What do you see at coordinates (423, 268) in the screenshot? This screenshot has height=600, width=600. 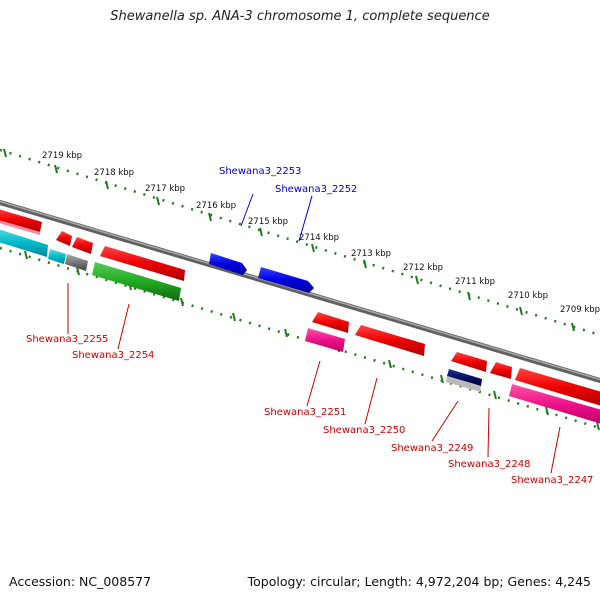 I see `ruler-tick-label: 2712 kbp` at bounding box center [423, 268].